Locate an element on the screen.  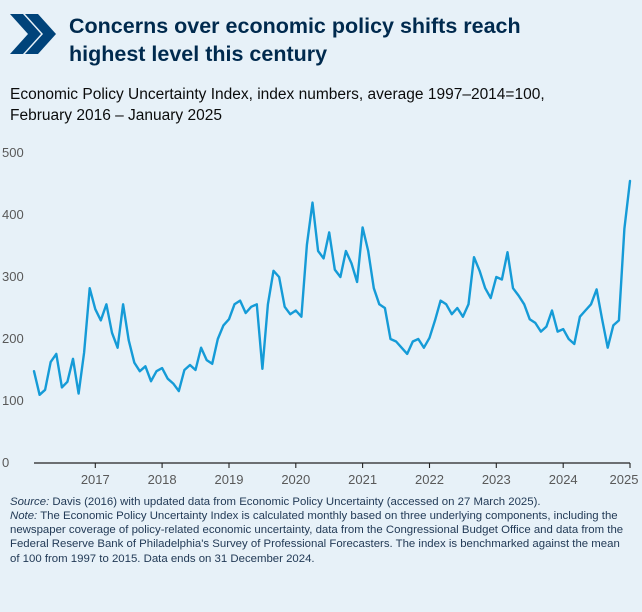
source-label: Source: is located at coordinates (30, 501).